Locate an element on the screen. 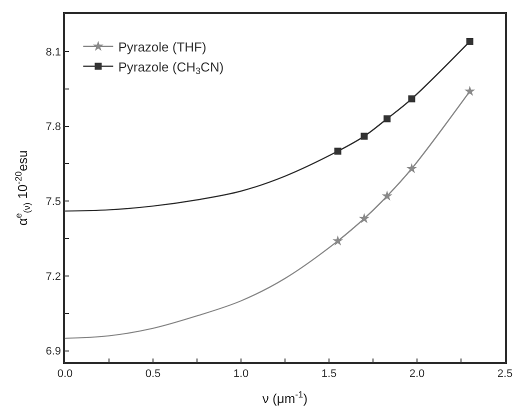 This screenshot has height=417, width=525. y-tick-label: 7.5 is located at coordinates (54, 202).